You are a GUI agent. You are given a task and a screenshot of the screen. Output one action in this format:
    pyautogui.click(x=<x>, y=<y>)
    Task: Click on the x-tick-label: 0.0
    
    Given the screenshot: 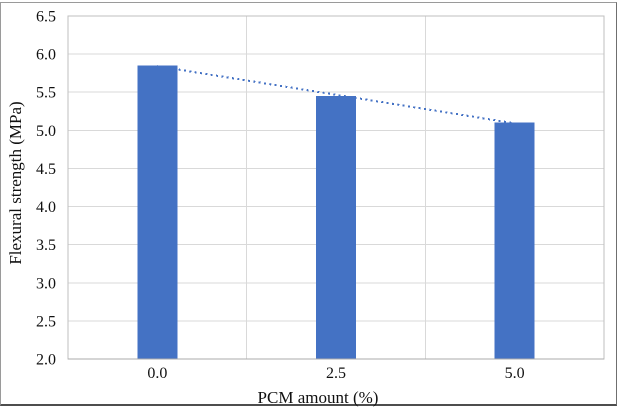 What is the action you would take?
    pyautogui.click(x=157, y=373)
    